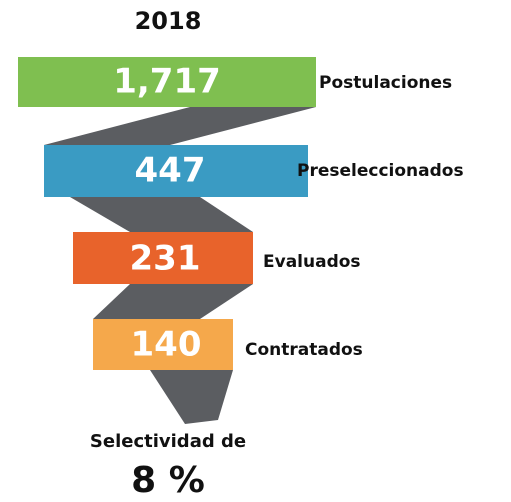 The width and height of the screenshot is (511, 502). I want to click on stage-value: 231, so click(165, 259).